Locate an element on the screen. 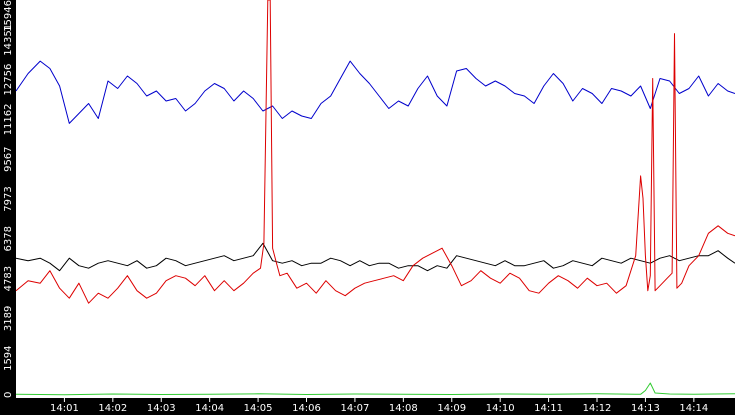 This screenshot has height=415, width=735. y-tick-label: 3189 is located at coordinates (8, 318).